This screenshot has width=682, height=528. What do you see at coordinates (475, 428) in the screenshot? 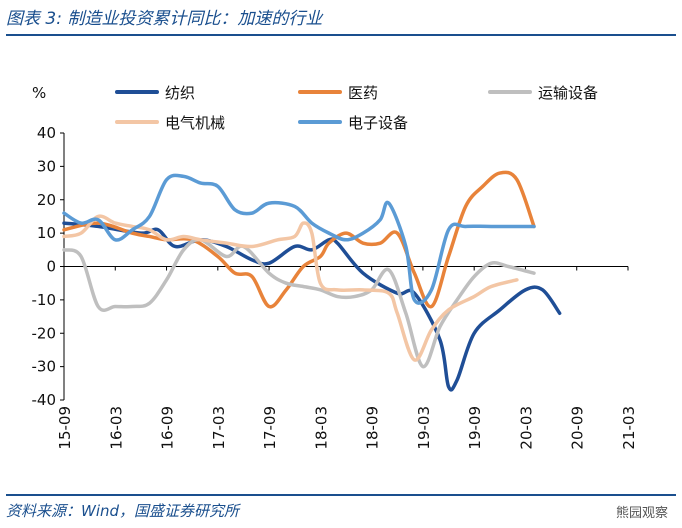
I see `x-tick-label: 19-09` at bounding box center [475, 428].